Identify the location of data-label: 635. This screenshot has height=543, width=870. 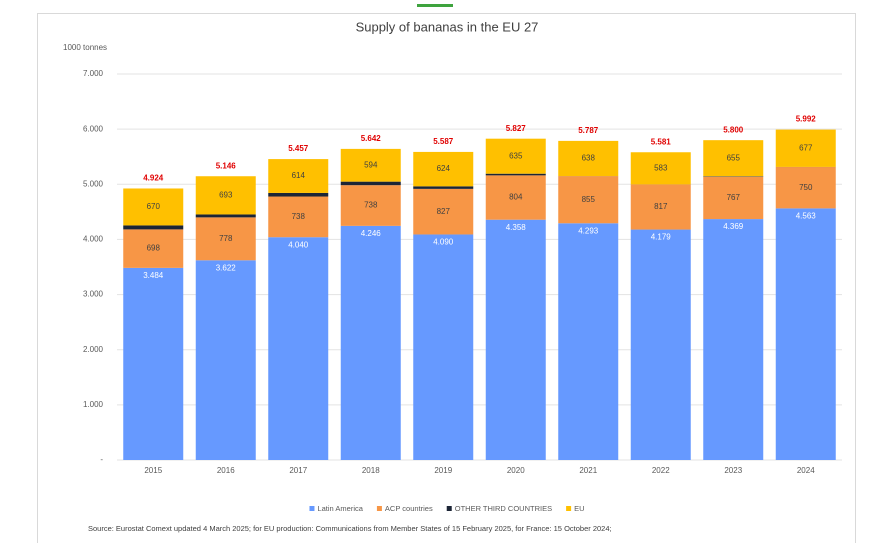
(516, 155).